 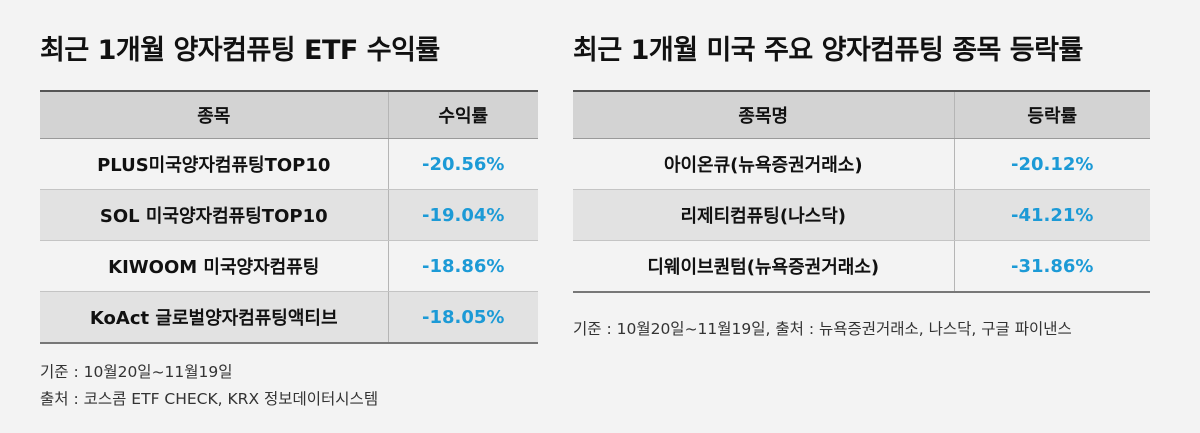 I want to click on column-header-return: 수익률, so click(x=463, y=114).